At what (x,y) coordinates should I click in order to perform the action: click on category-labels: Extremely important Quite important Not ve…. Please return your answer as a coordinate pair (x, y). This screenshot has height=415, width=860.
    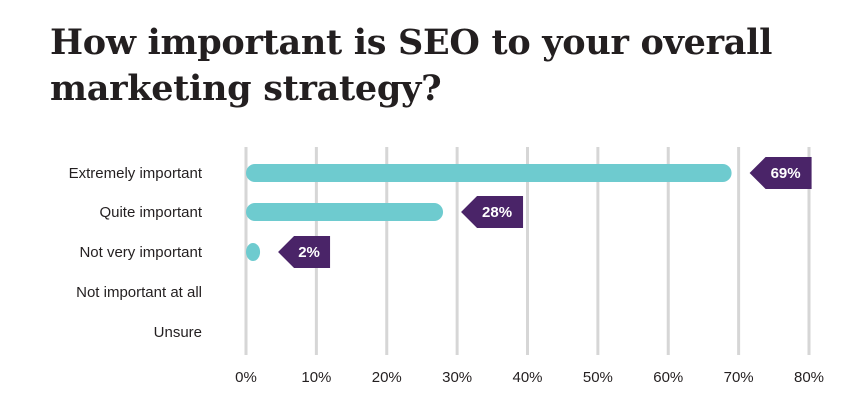
    Looking at the image, I should click on (136, 253).